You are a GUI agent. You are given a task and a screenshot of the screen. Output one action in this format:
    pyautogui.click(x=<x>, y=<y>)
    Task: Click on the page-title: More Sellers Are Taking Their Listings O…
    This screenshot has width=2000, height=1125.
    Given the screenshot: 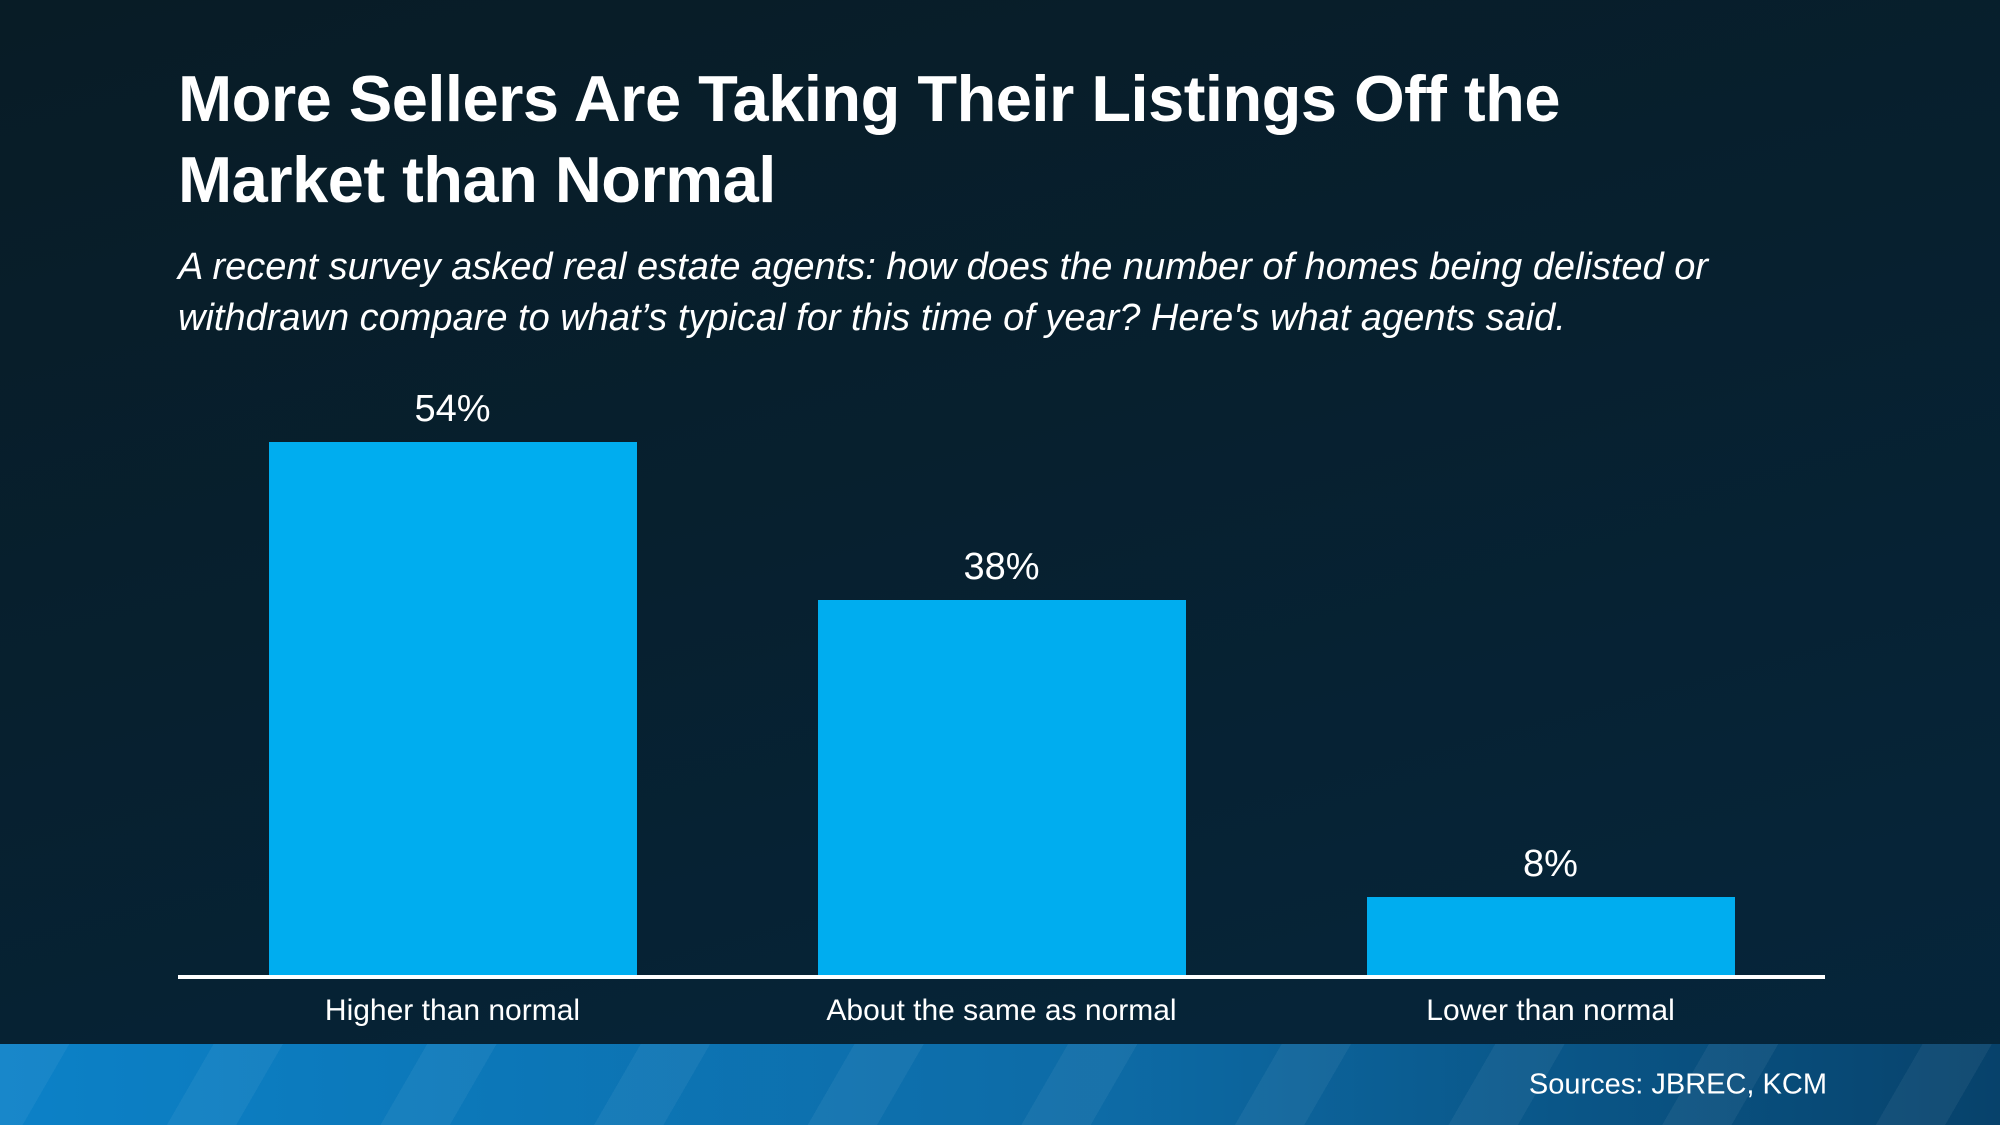 What is the action you would take?
    pyautogui.click(x=869, y=139)
    